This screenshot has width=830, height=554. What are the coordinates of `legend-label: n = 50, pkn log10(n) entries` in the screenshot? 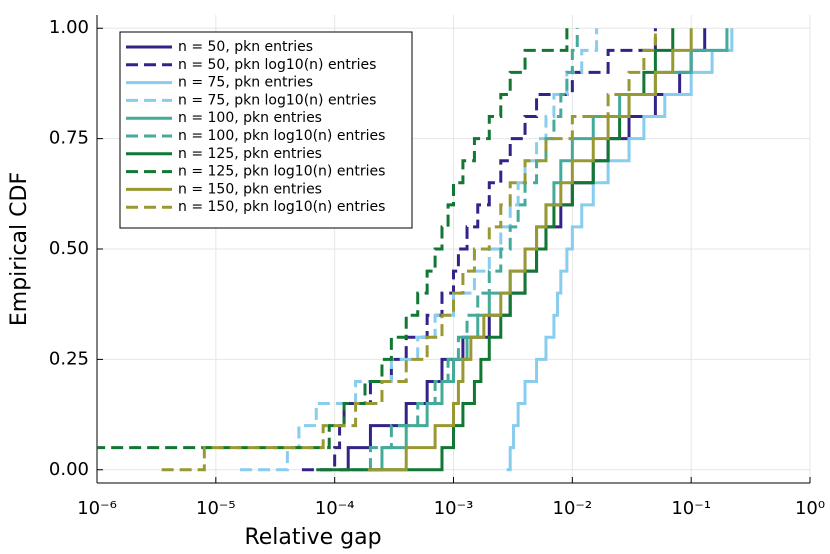 It's located at (277, 65).